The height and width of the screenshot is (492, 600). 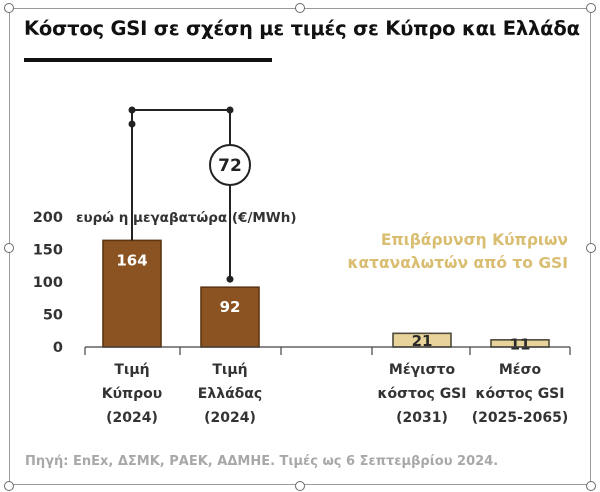 I want to click on category-label: (2025-2065), so click(x=520, y=418).